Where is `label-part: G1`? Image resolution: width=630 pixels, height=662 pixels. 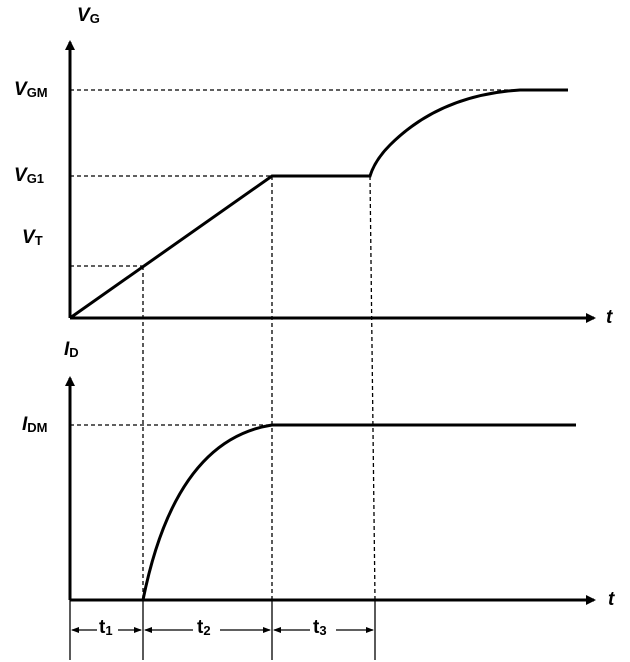 label-part: G1 is located at coordinates (35, 178).